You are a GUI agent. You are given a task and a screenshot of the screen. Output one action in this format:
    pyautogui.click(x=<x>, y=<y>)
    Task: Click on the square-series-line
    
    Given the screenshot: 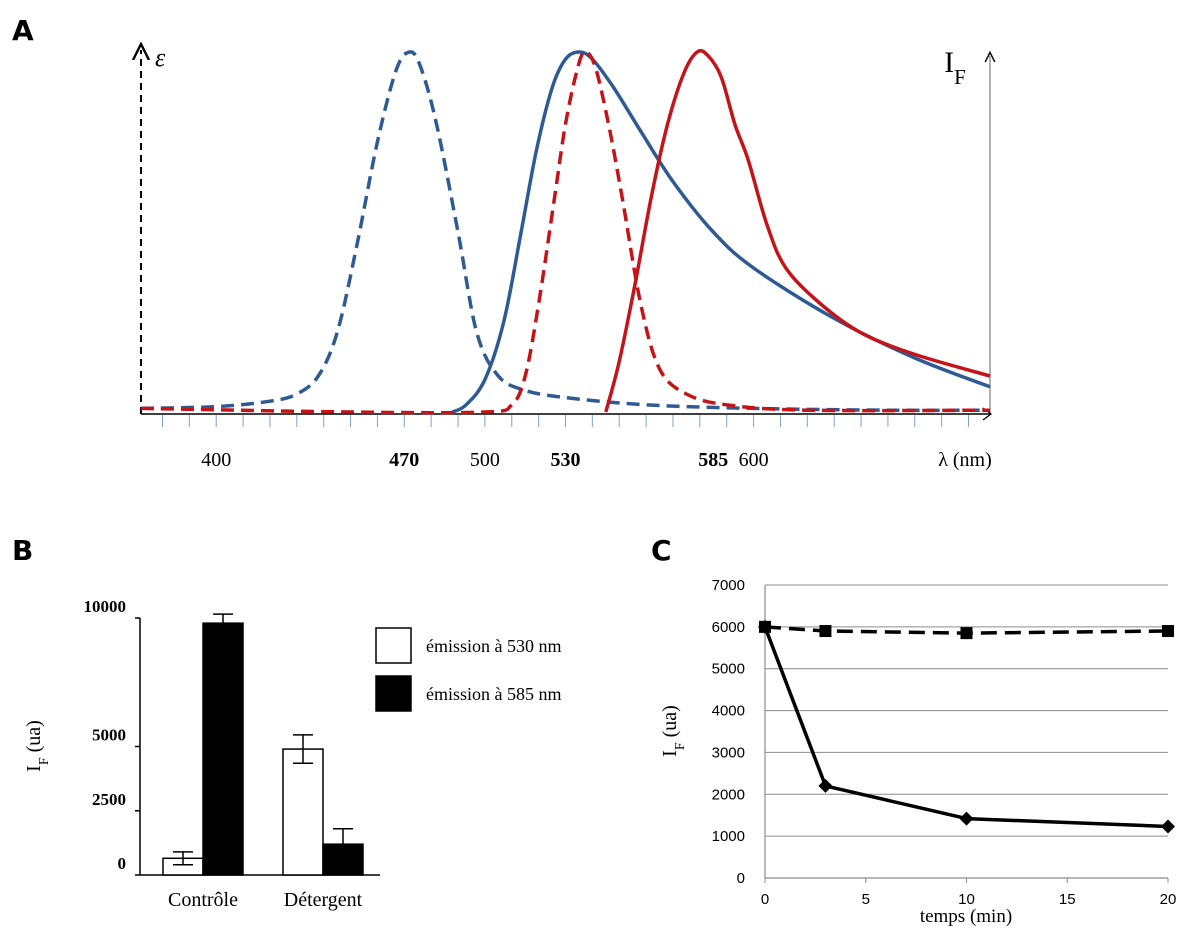 What is the action you would take?
    pyautogui.click(x=966, y=630)
    